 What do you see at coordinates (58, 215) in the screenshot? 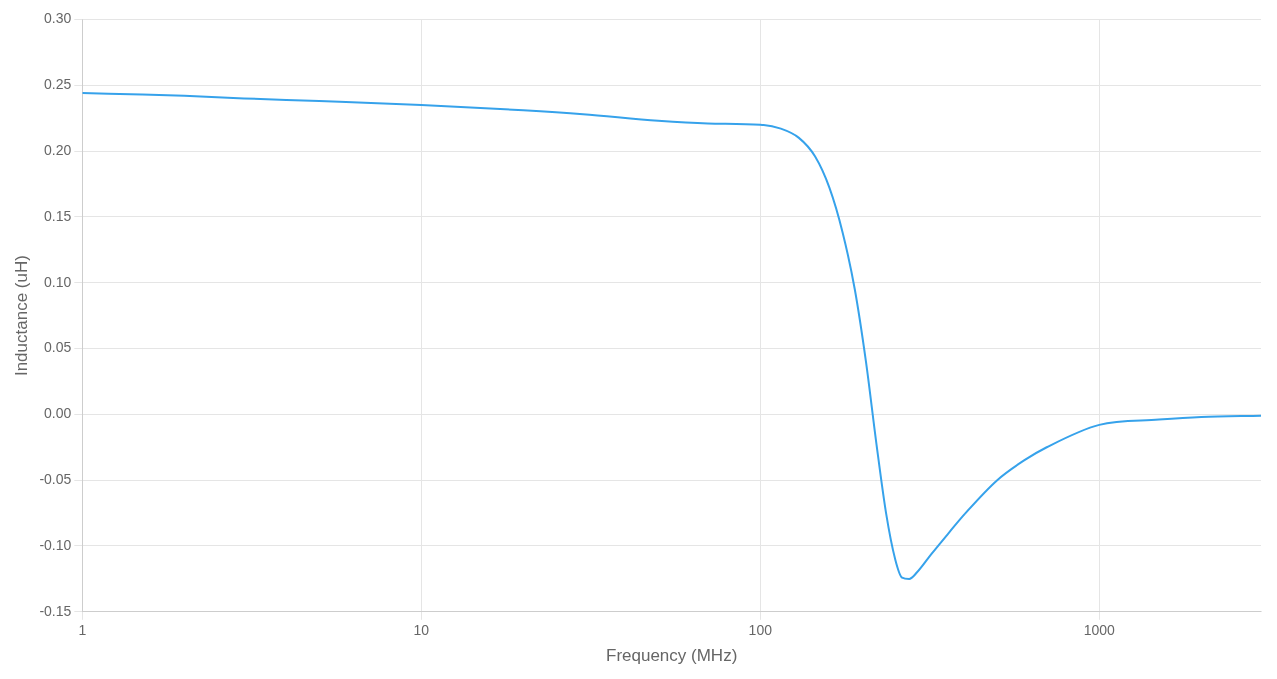
I see `y-tick-label: 0.15` at bounding box center [58, 215].